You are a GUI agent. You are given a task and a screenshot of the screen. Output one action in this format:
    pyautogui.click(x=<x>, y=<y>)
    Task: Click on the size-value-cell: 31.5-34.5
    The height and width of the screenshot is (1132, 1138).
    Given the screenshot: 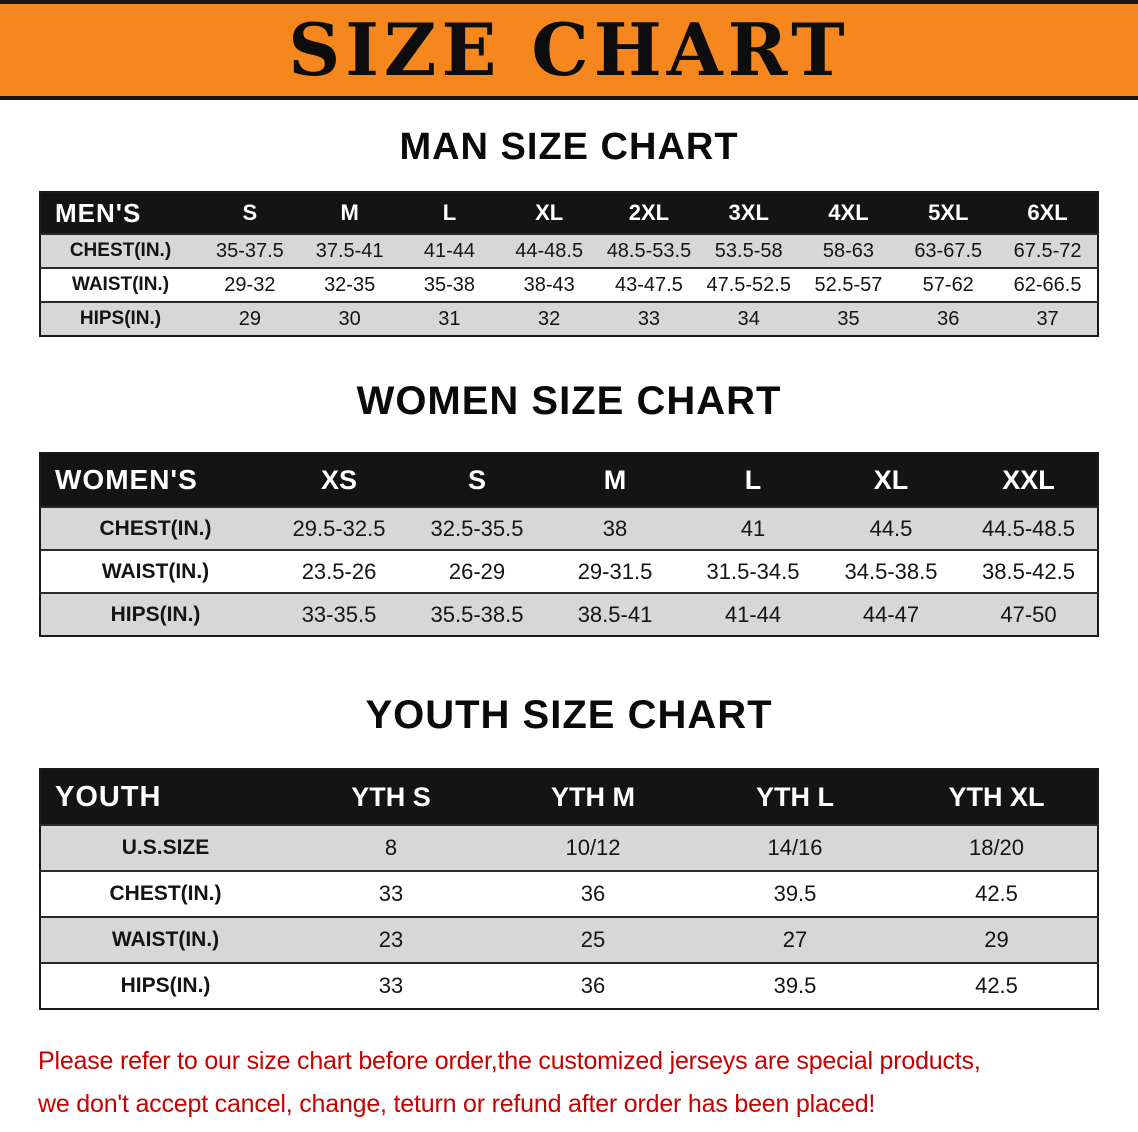 What is the action you would take?
    pyautogui.click(x=753, y=571)
    